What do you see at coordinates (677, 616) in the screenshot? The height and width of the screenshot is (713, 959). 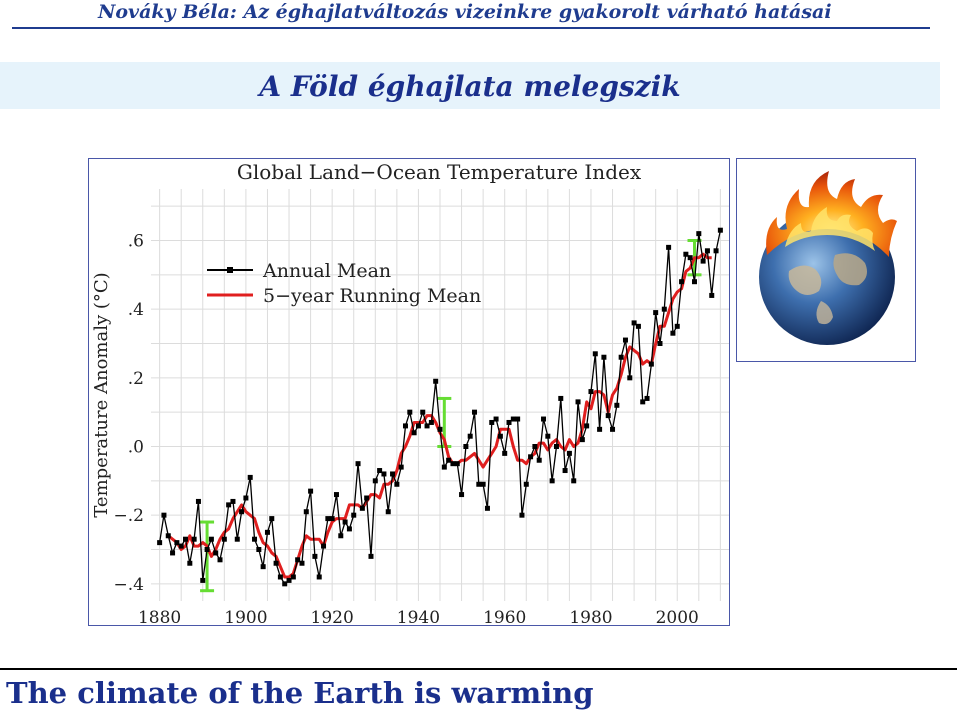 I see `x-tick-label: 2000` at bounding box center [677, 616].